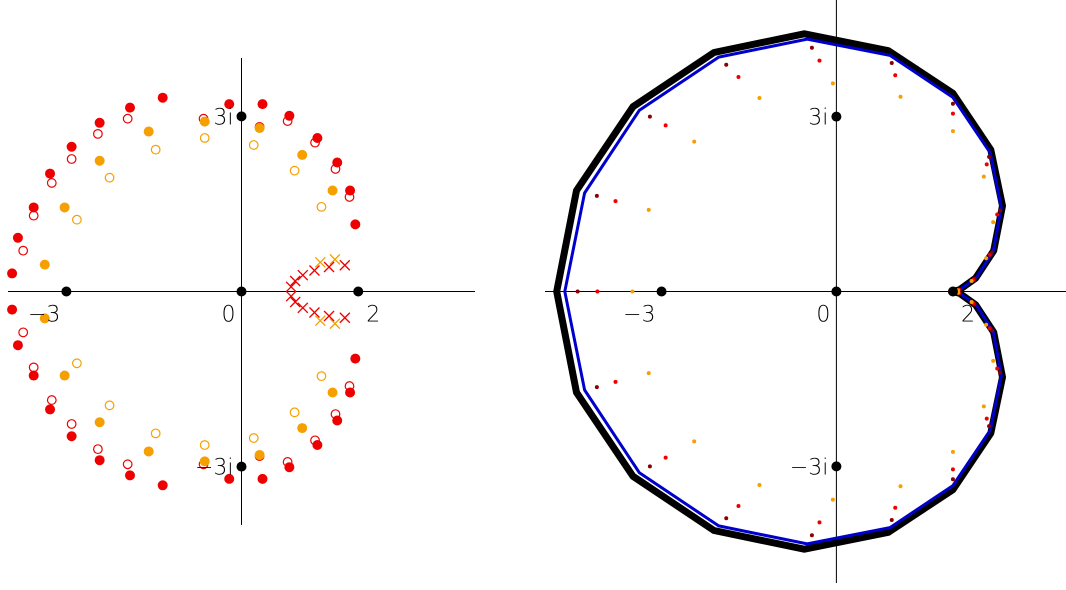 The image size is (1066, 590). I want to click on x-tick-label: 0, so click(229, 315).